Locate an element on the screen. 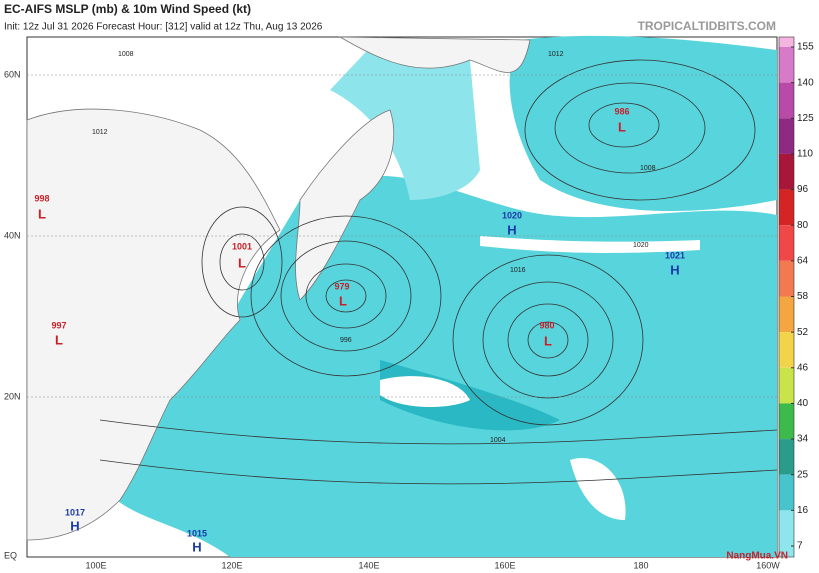 The width and height of the screenshot is (819, 573). center-value: 997 is located at coordinates (58, 325).